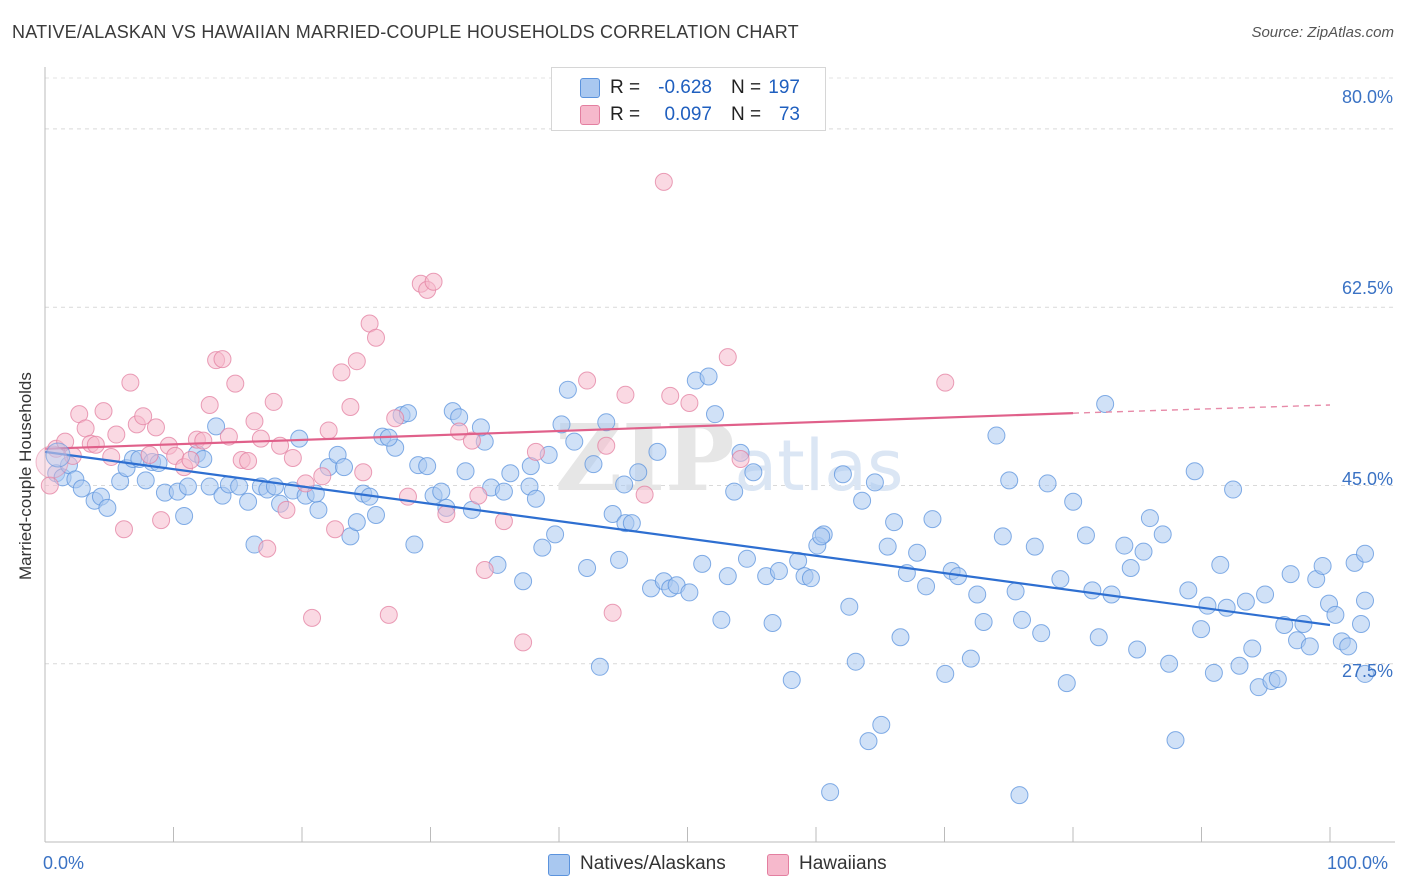  I want to click on stats-row-natives: R = -0.628 N = 197, so click(688, 87).